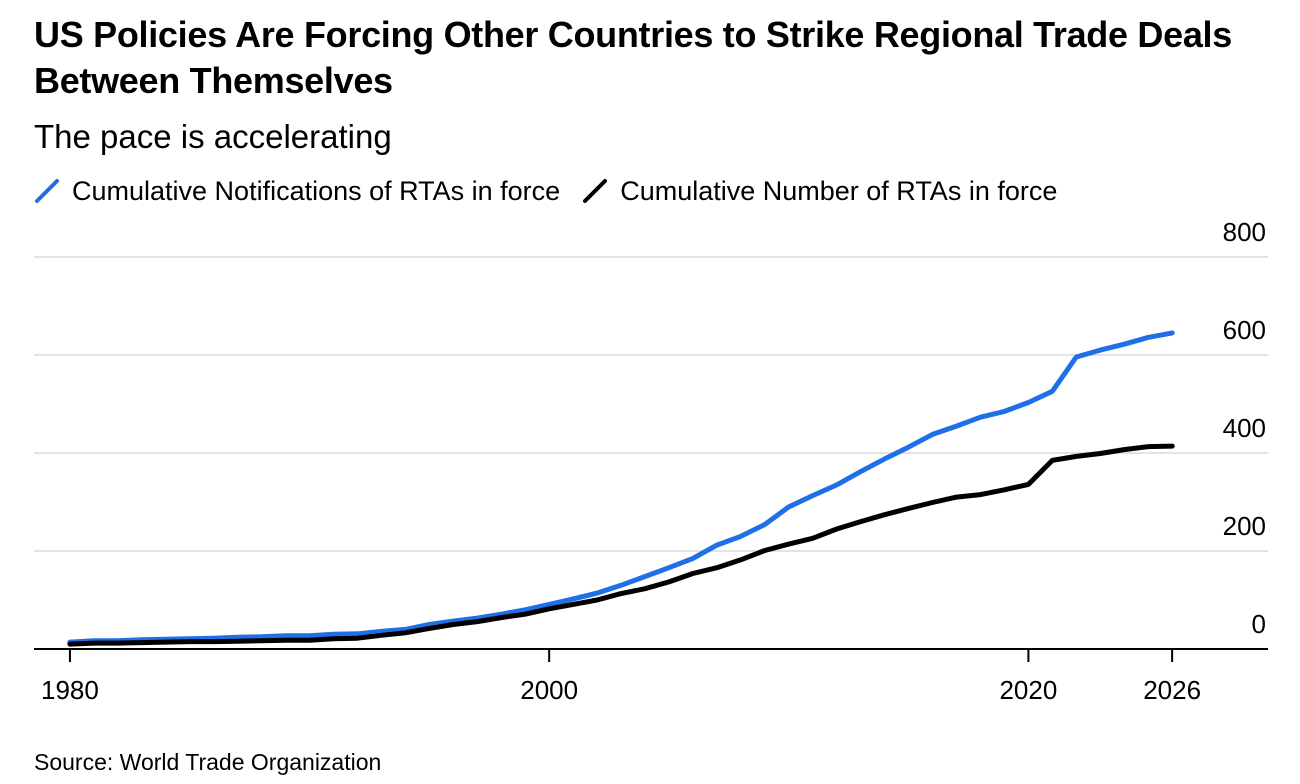 Image resolution: width=1300 pixels, height=784 pixels. I want to click on legend-swatch-notifications, so click(47, 191).